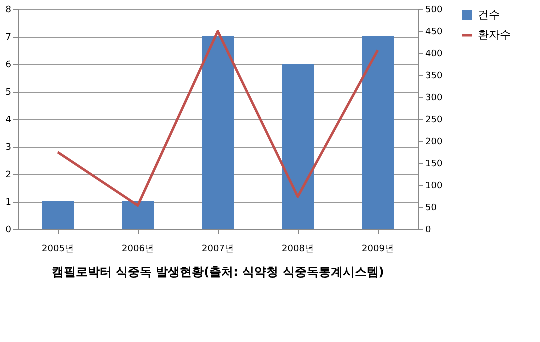  What do you see at coordinates (494, 35) in the screenshot?
I see `legend-label: 환자수` at bounding box center [494, 35].